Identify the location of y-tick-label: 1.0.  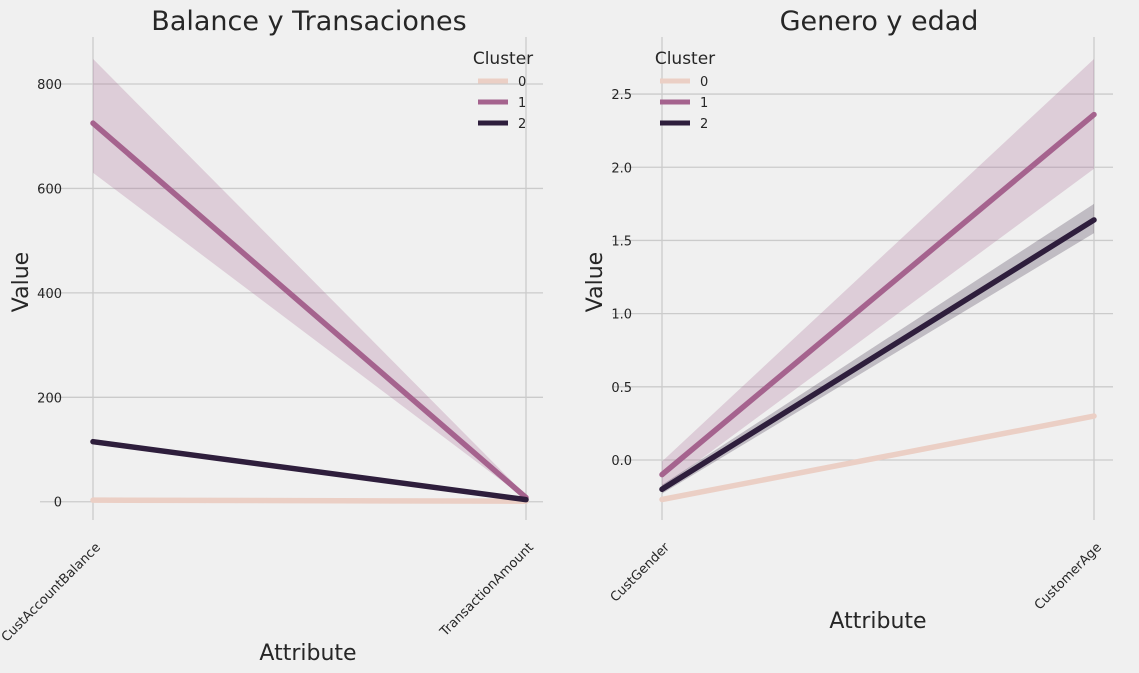
(621, 315).